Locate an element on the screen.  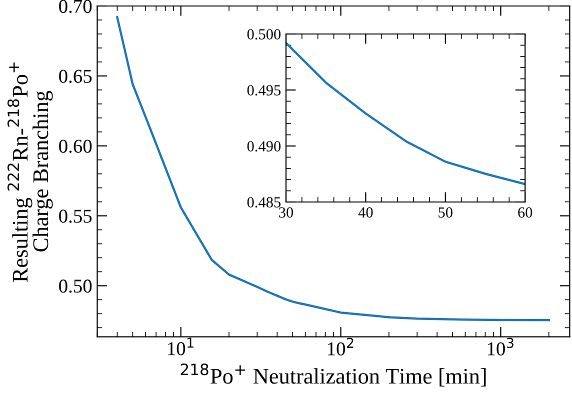
x-tick-label: 40 is located at coordinates (365, 212).